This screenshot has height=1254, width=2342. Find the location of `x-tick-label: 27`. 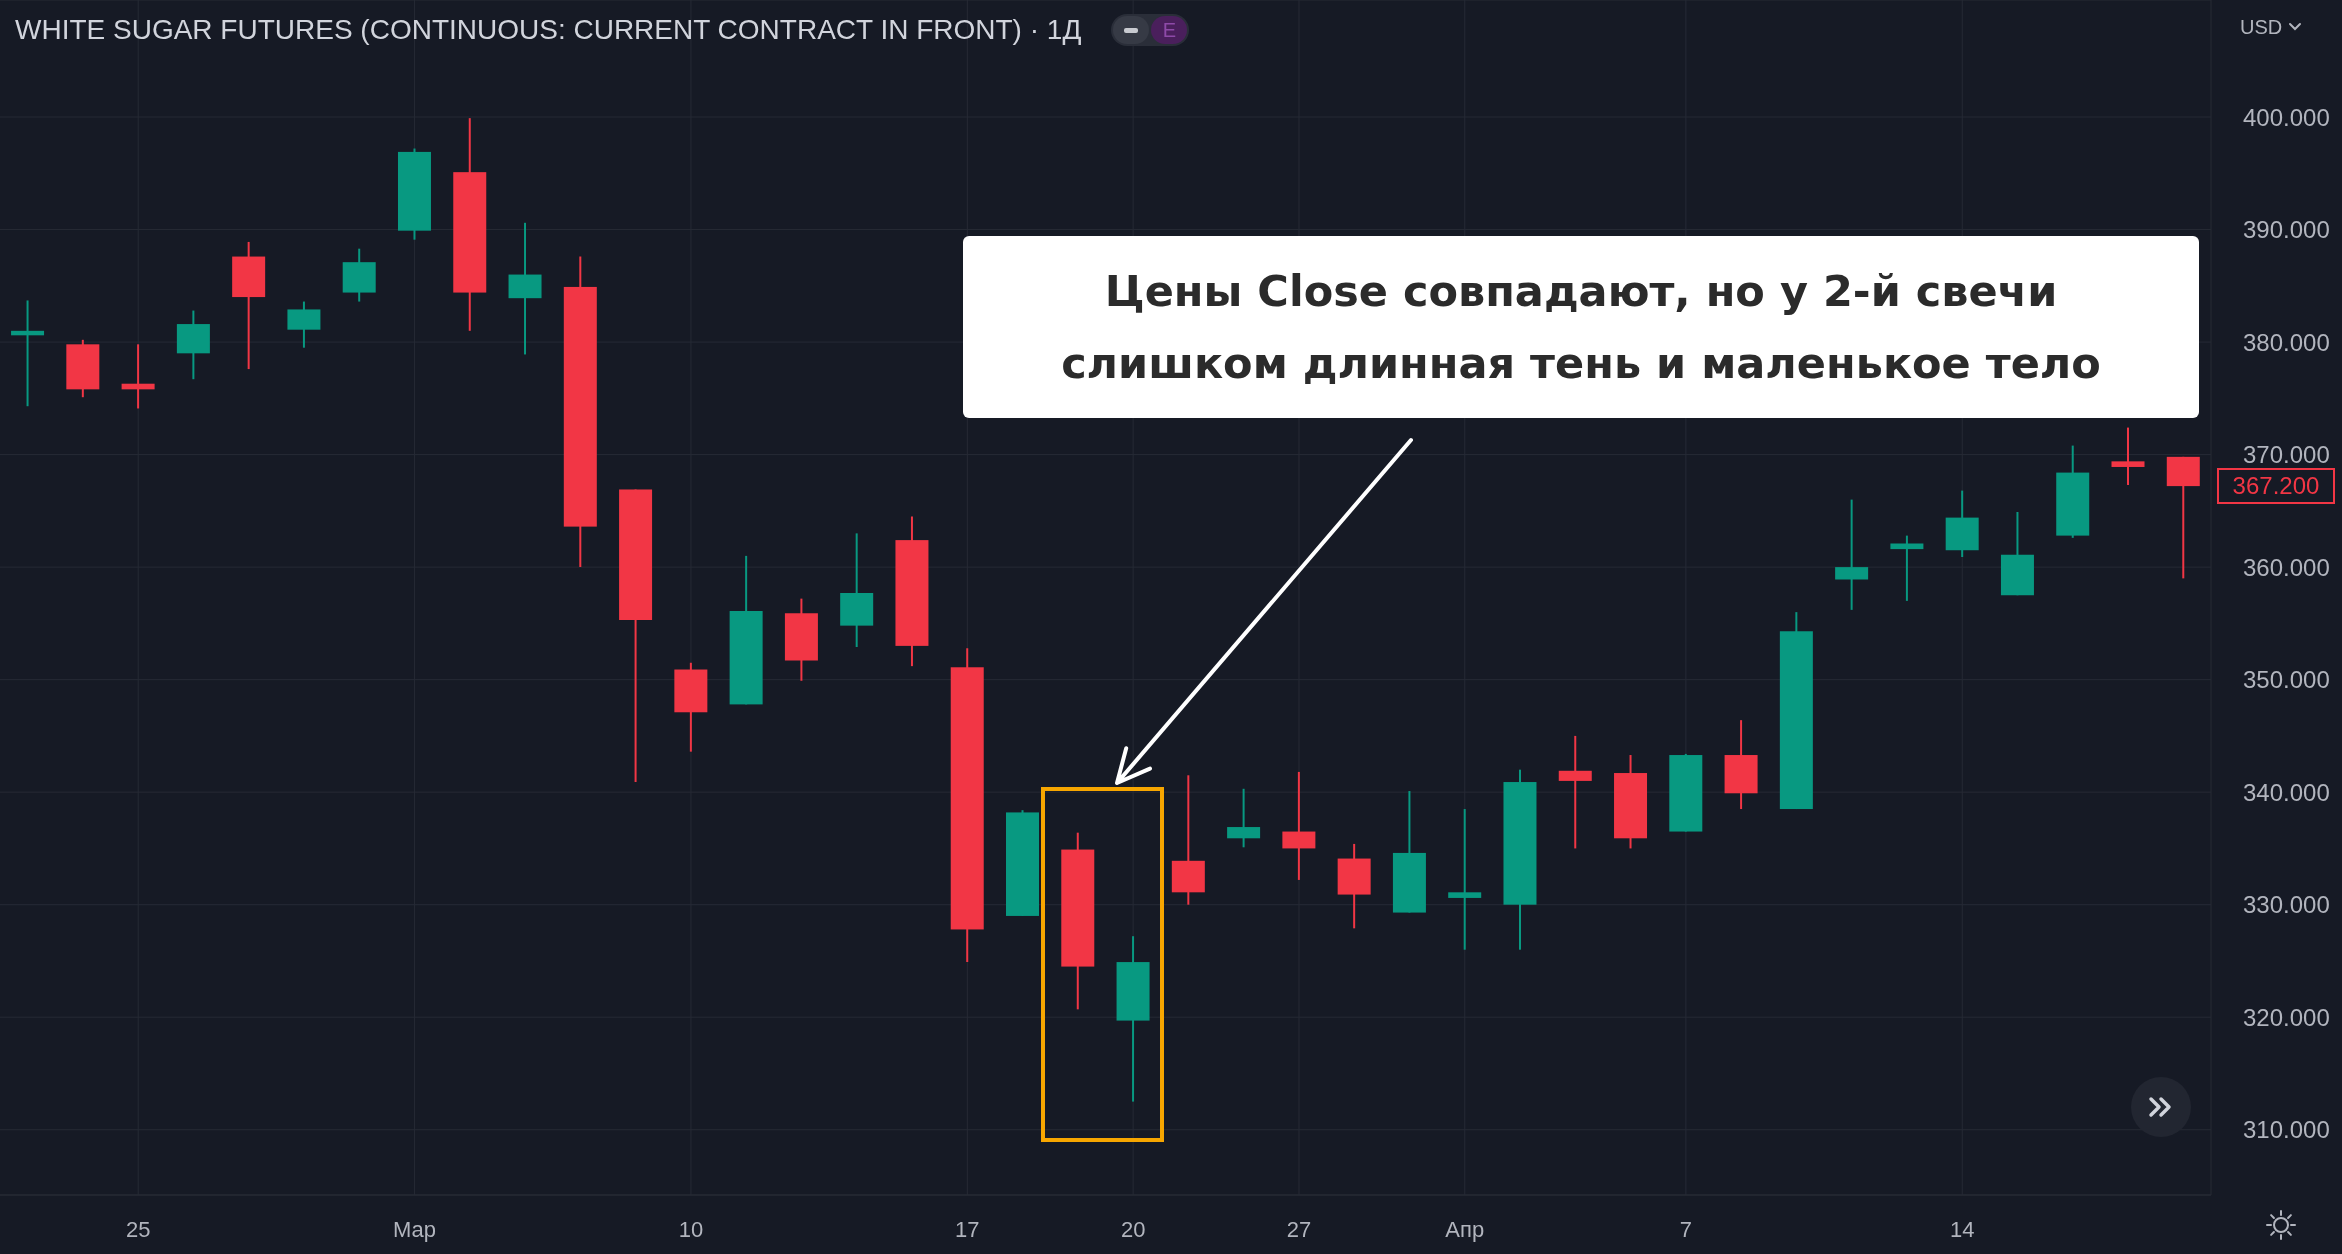

x-tick-label: 27 is located at coordinates (1299, 1229).